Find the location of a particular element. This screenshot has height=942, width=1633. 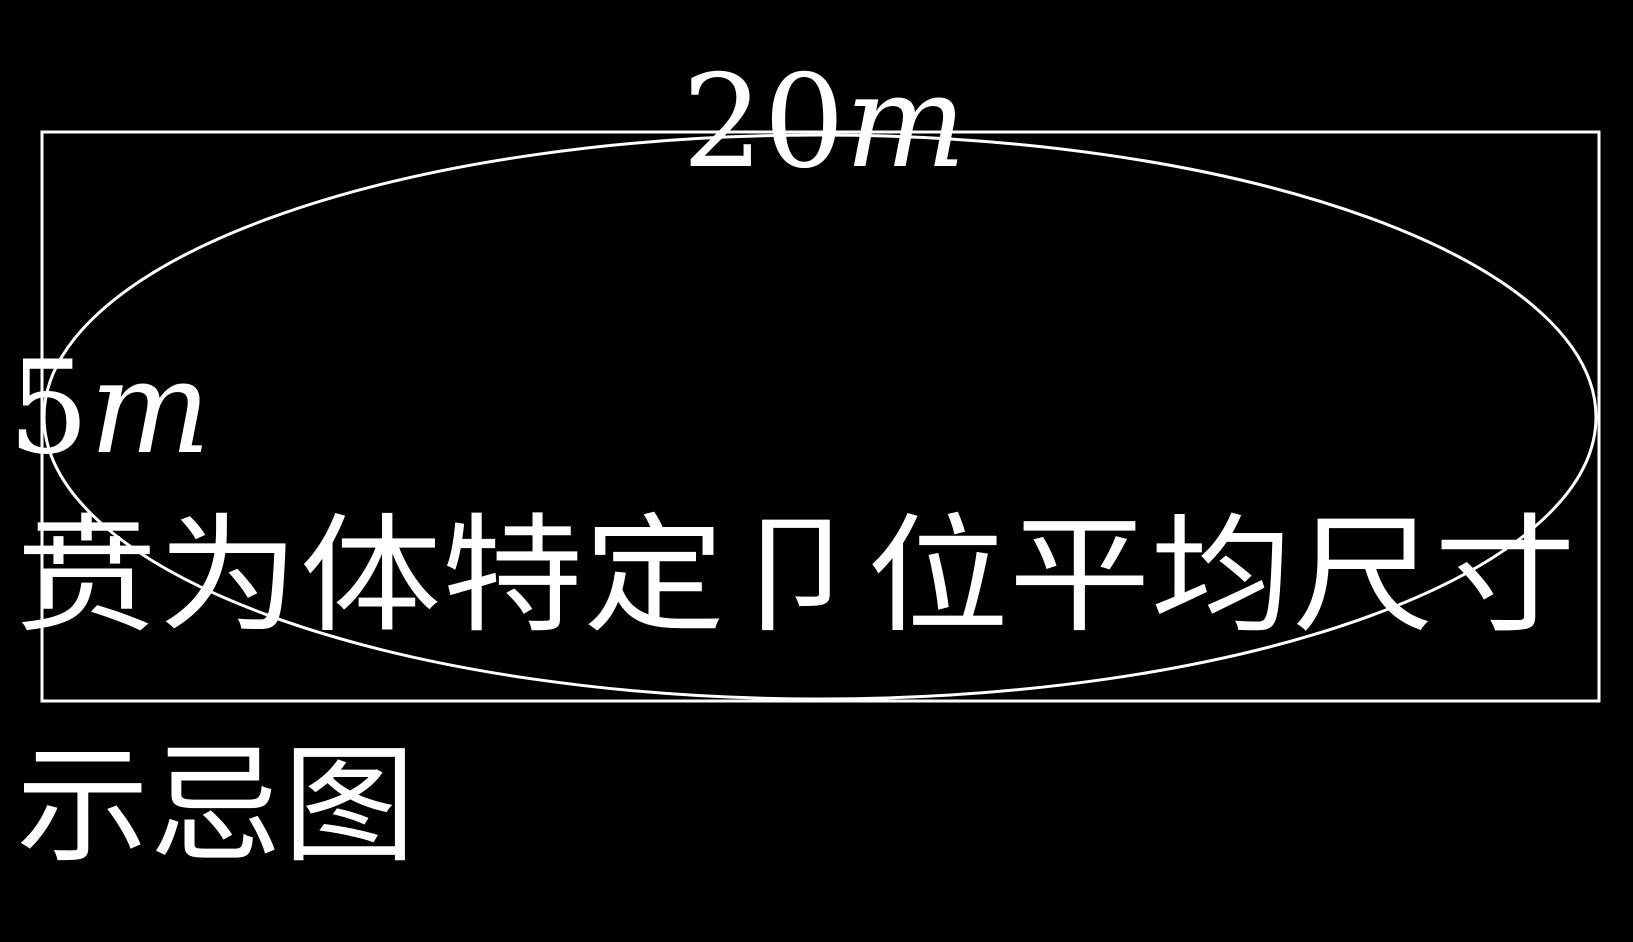

width-dimension-unit: m is located at coordinates (905, 122).